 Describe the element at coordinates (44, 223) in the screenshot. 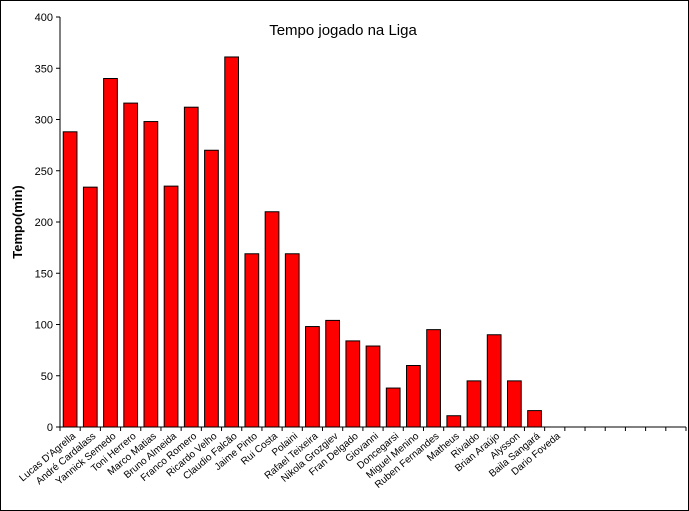

I see `y-tick-label: 200` at that location.